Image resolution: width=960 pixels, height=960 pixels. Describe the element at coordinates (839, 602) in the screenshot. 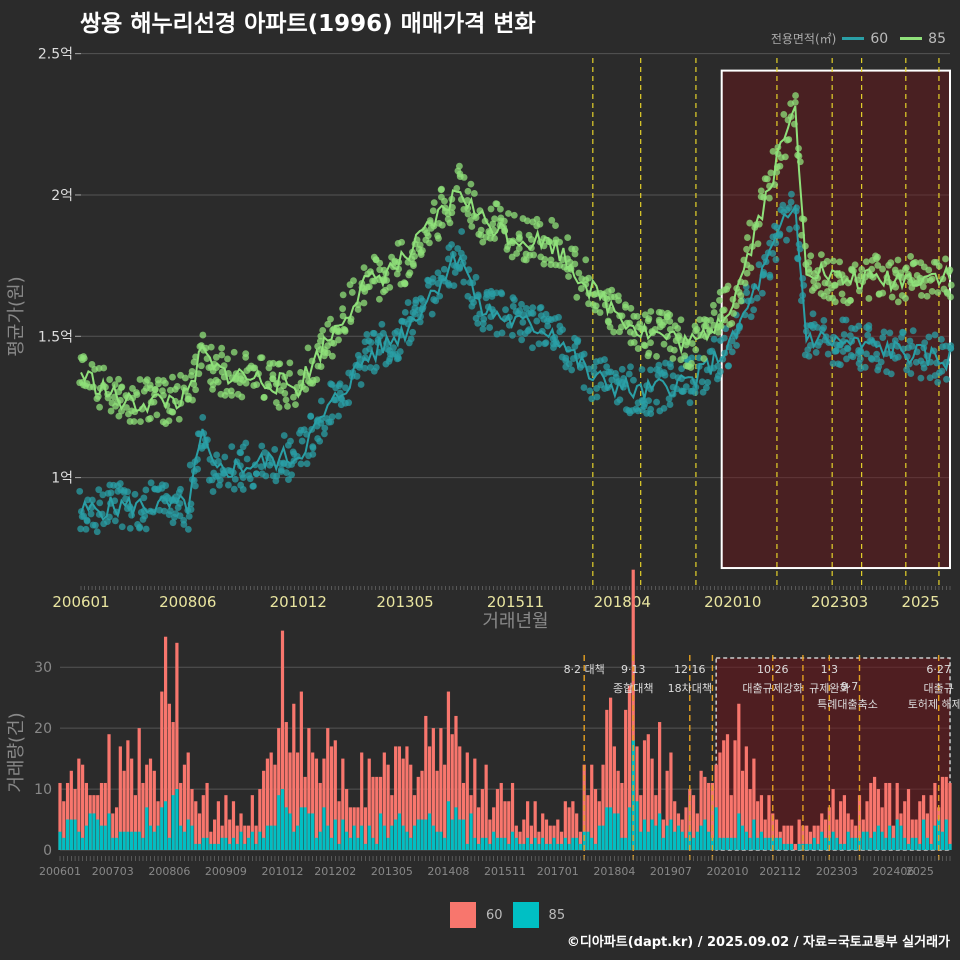

I see `x-tick-label: 202303` at that location.